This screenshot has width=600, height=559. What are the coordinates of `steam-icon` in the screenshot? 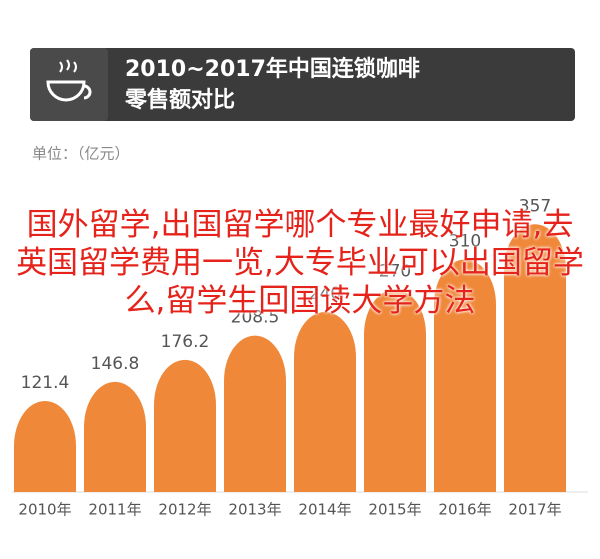 It's located at (68, 66).